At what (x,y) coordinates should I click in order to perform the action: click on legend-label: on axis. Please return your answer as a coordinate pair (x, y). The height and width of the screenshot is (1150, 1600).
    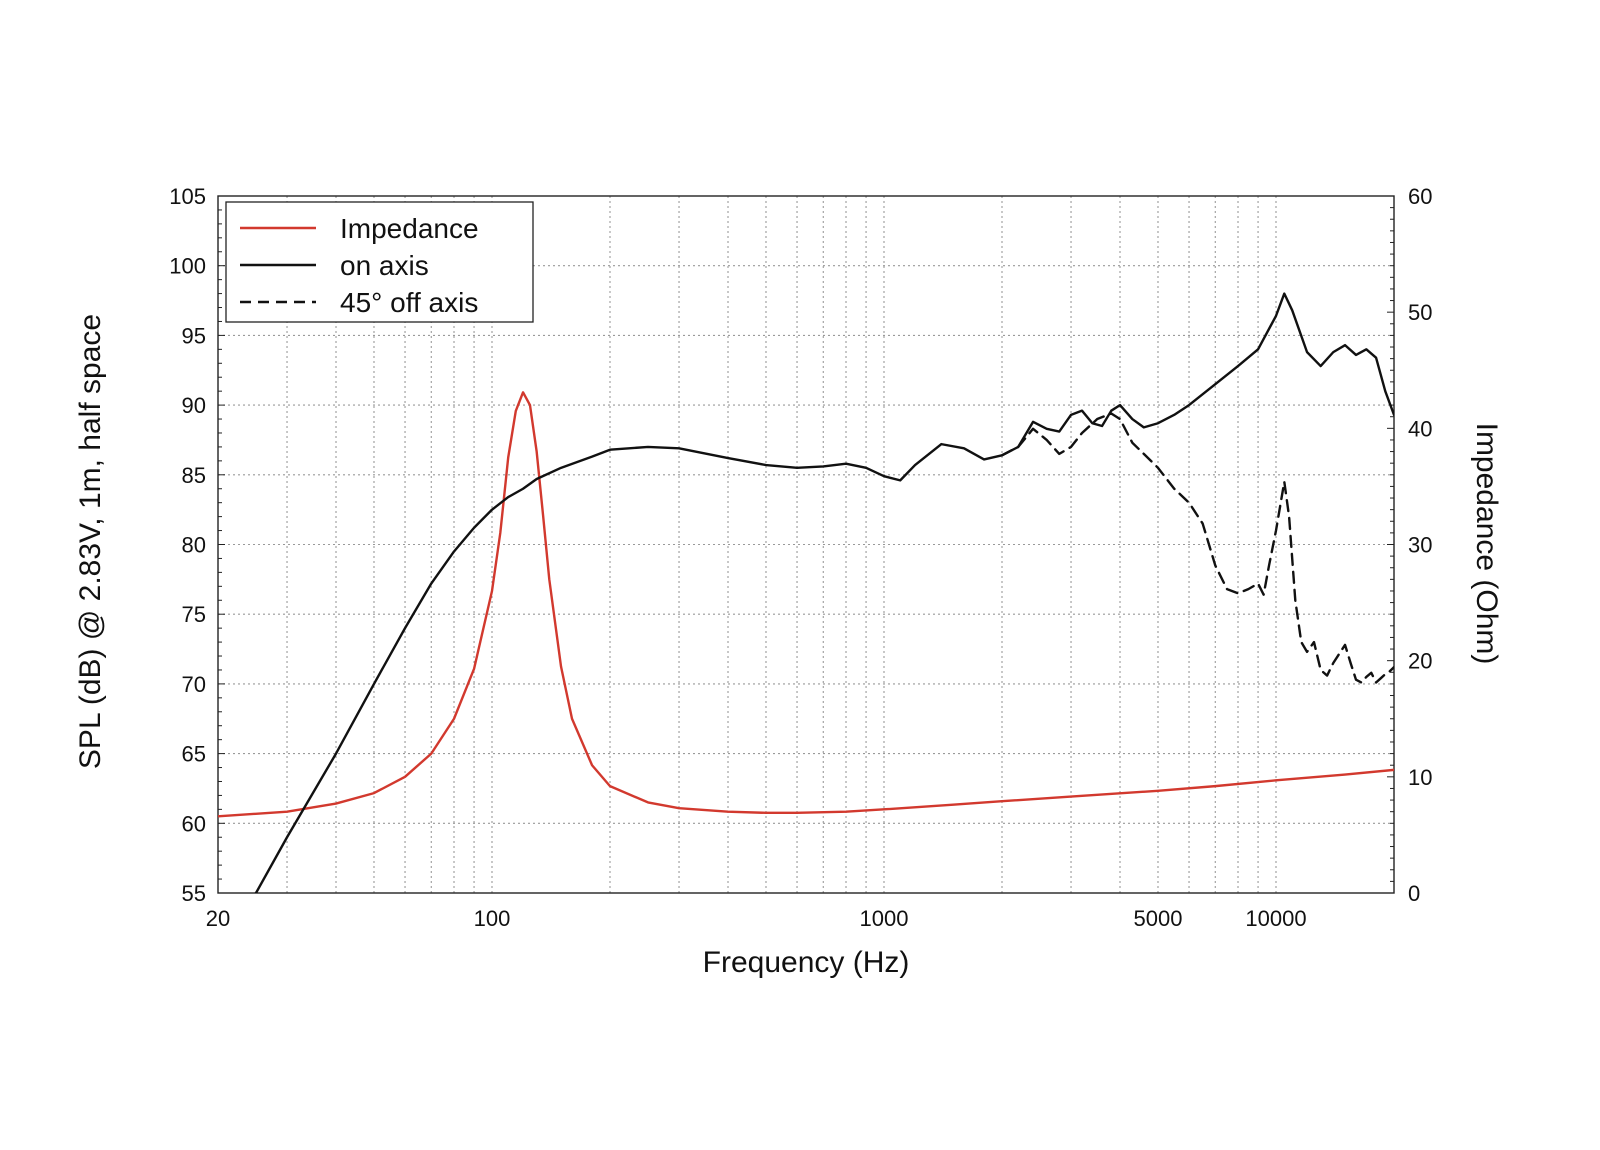
    Looking at the image, I should click on (384, 265).